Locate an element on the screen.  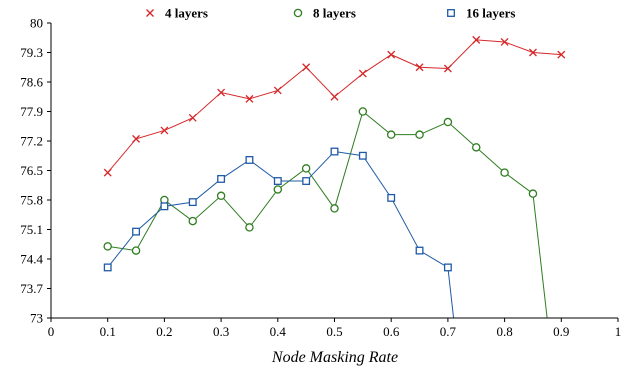
x-tick-label: 0.7 is located at coordinates (448, 331).